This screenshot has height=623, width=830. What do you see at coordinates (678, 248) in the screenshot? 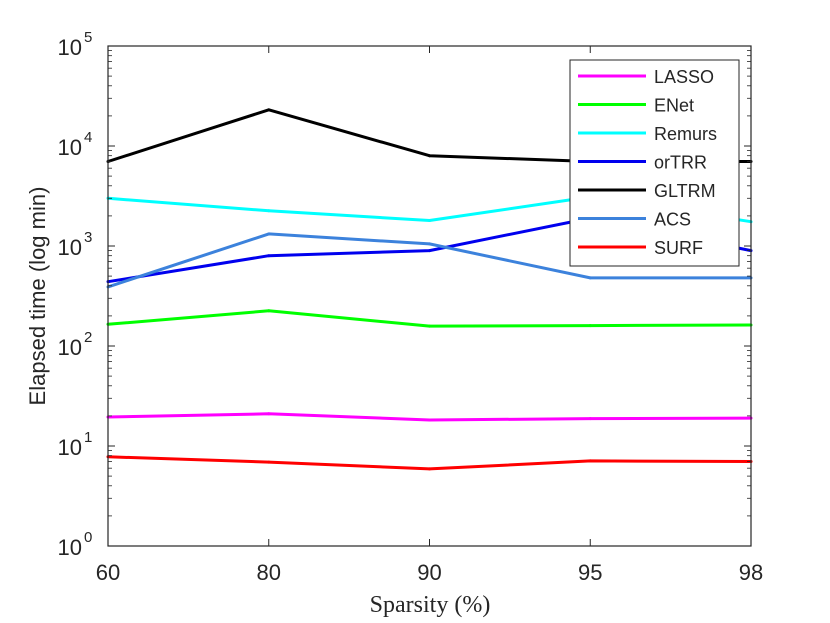
I see `legend-label: SURF` at bounding box center [678, 248].